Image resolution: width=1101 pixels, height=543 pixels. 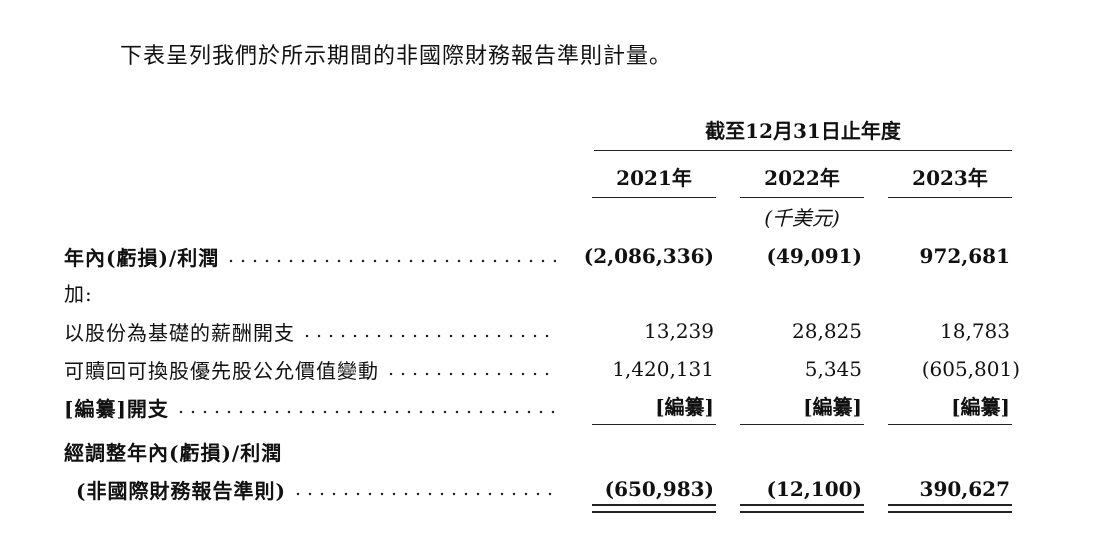 I want to click on value-2021: 1,420,131, so click(x=663, y=369).